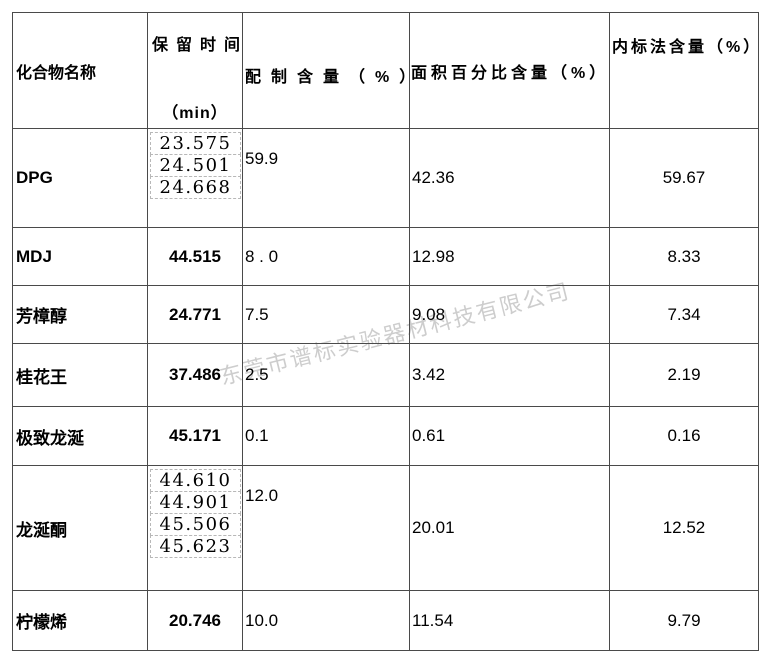 The width and height of the screenshot is (771, 669). What do you see at coordinates (80, 436) in the screenshot?
I see `compound-name-cell: 极致龙涎` at bounding box center [80, 436].